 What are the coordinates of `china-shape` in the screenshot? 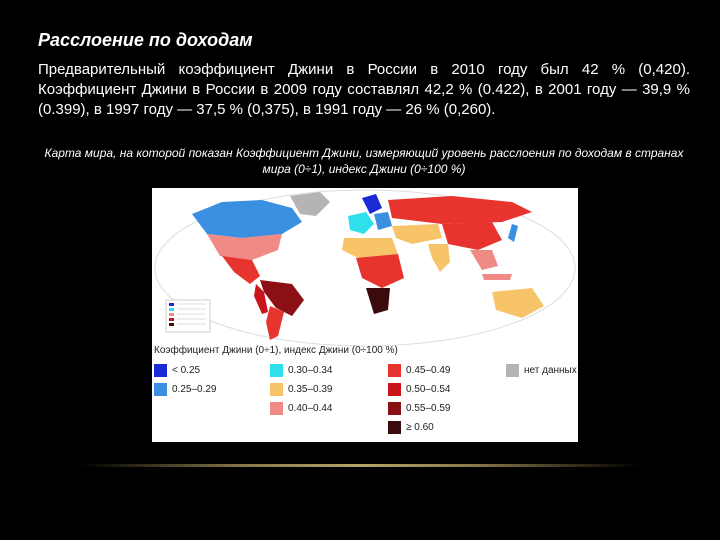 It's located at (472, 236).